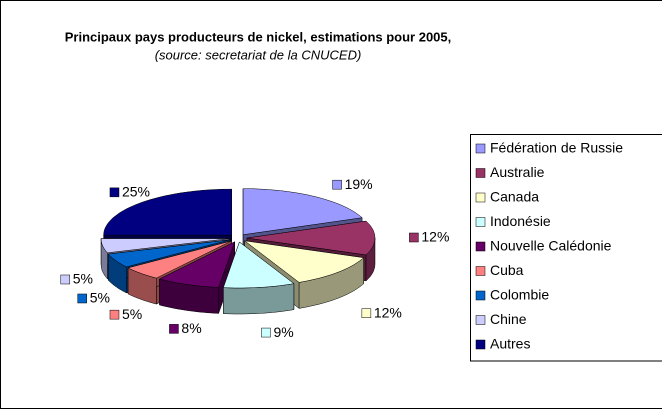  What do you see at coordinates (519, 295) in the screenshot?
I see `legend-label: Colombie` at bounding box center [519, 295].